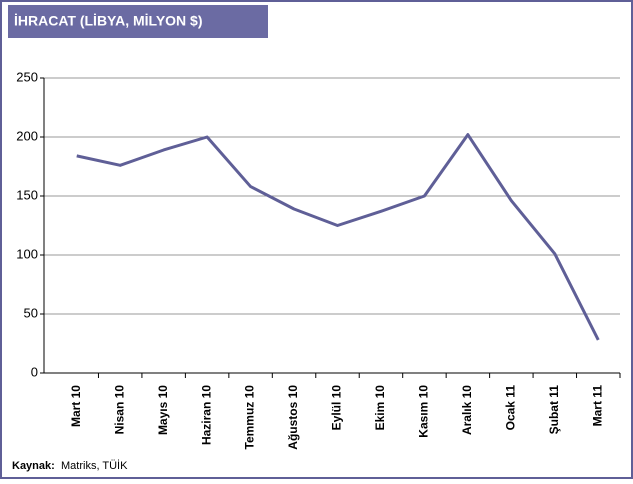 This screenshot has height=484, width=633. Describe the element at coordinates (380, 408) in the screenshot. I see `x-tick-label: Ekim 10` at that location.